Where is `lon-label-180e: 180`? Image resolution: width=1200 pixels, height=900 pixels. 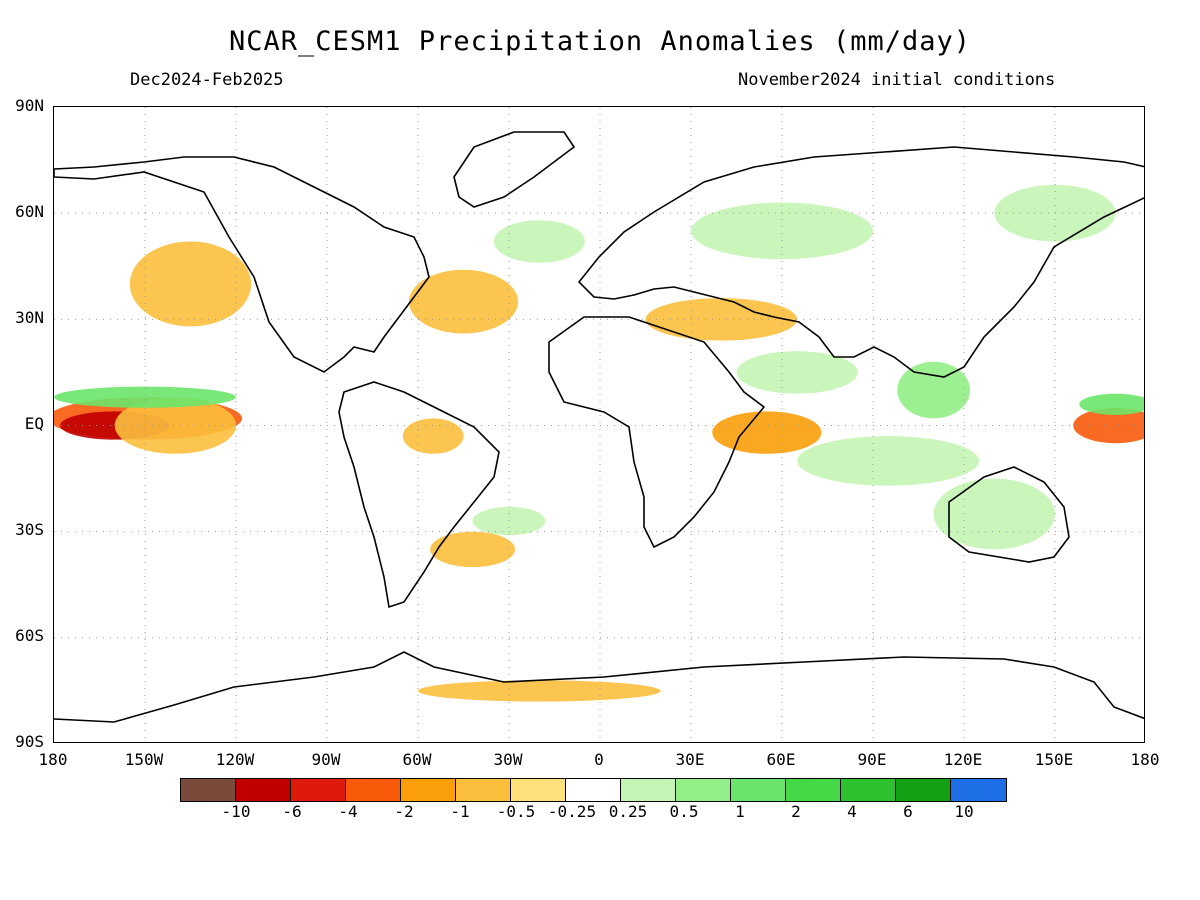
lon-label-180e: 180 is located at coordinates (1145, 759).